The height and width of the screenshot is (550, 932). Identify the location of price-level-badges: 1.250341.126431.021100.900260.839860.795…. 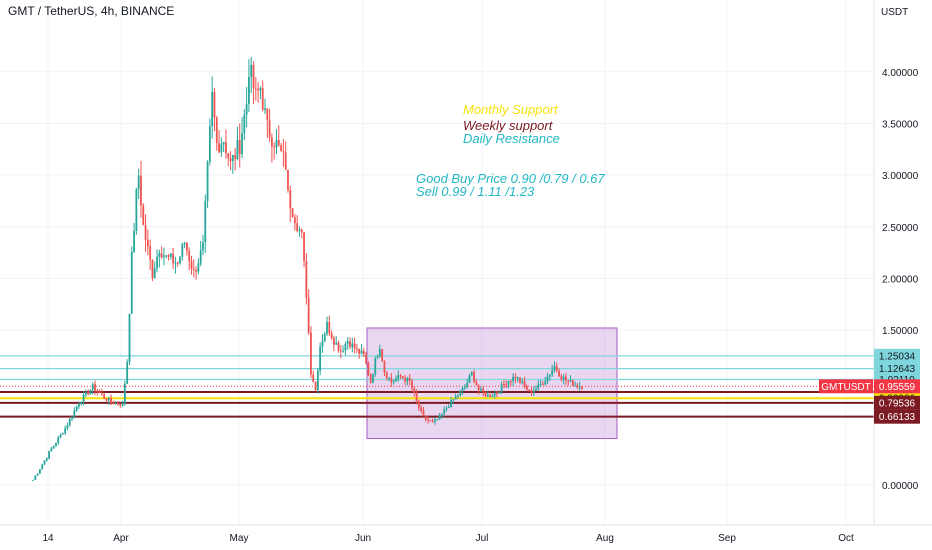
(897, 386).